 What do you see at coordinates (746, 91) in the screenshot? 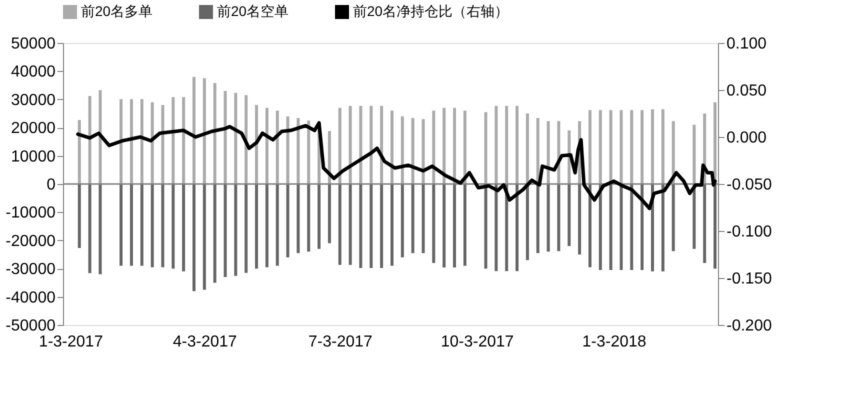
I see `y2-tick-label: 0.050` at bounding box center [746, 91].